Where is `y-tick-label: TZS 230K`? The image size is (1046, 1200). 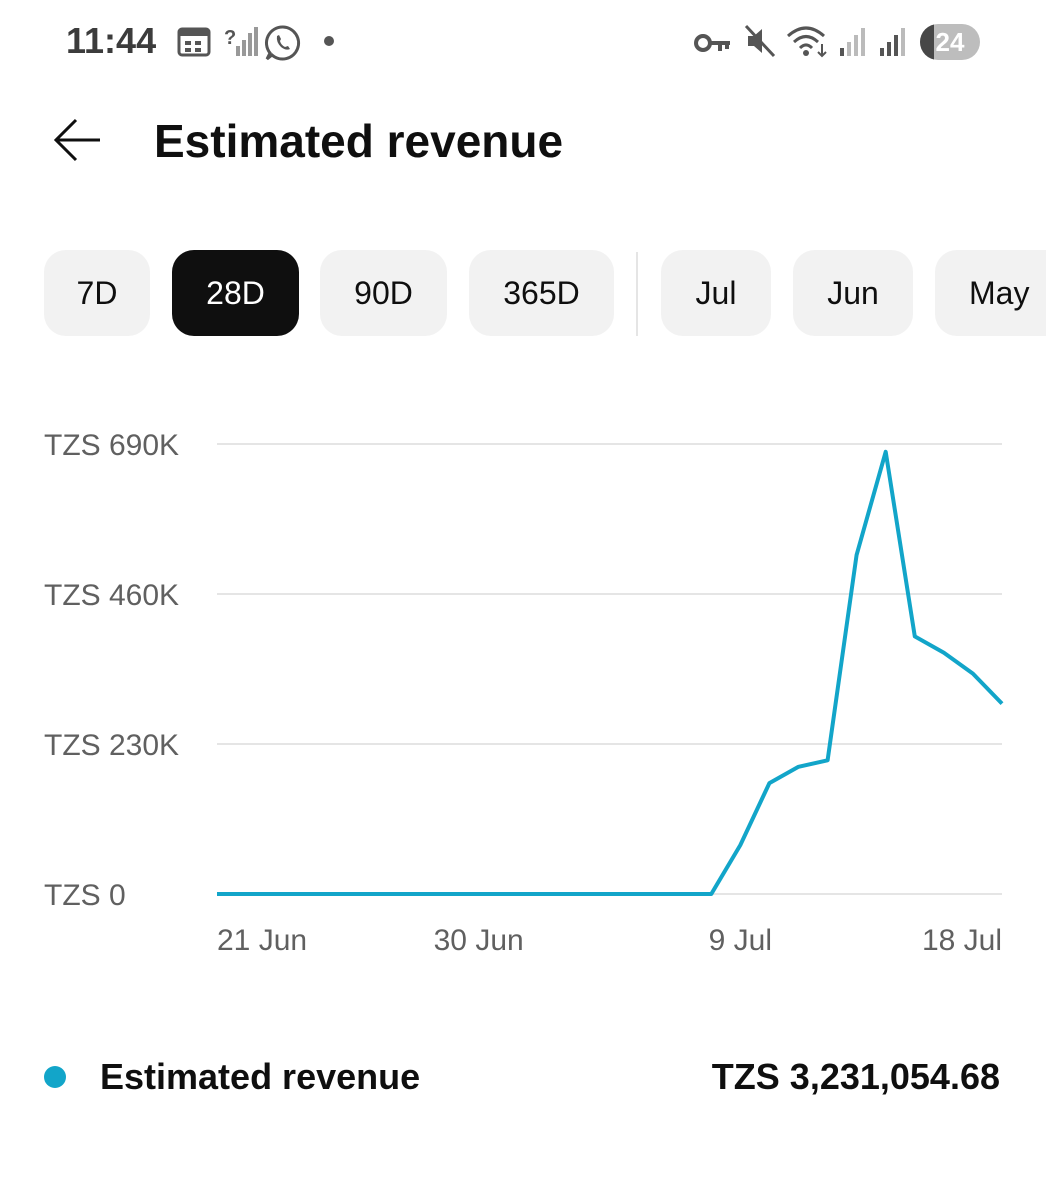 y-tick-label: TZS 230K is located at coordinates (111, 745).